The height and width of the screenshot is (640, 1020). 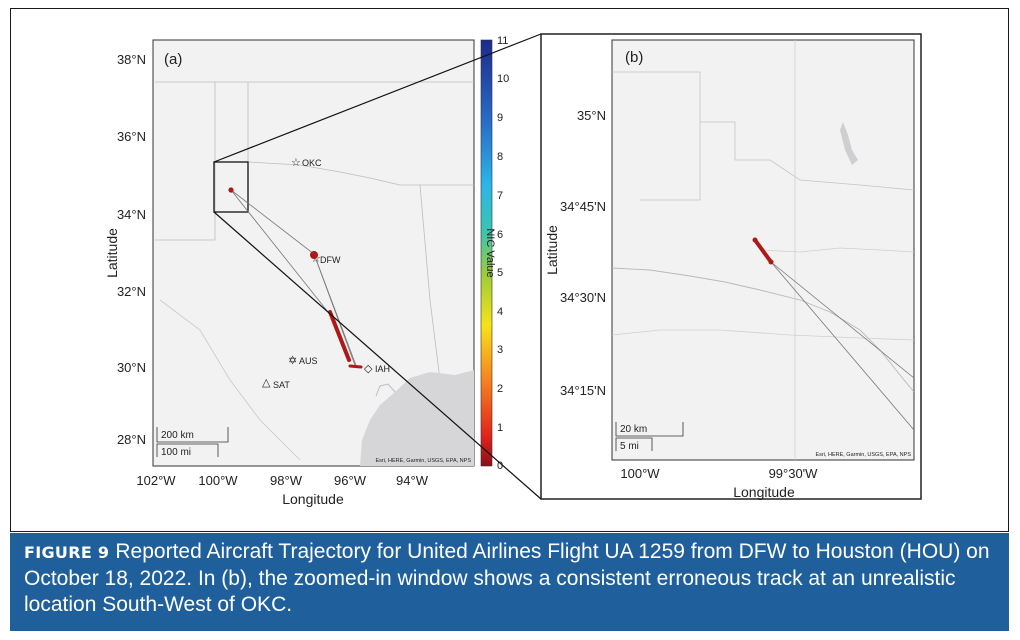 I want to click on panel-a-trajectory, so click(x=295, y=278).